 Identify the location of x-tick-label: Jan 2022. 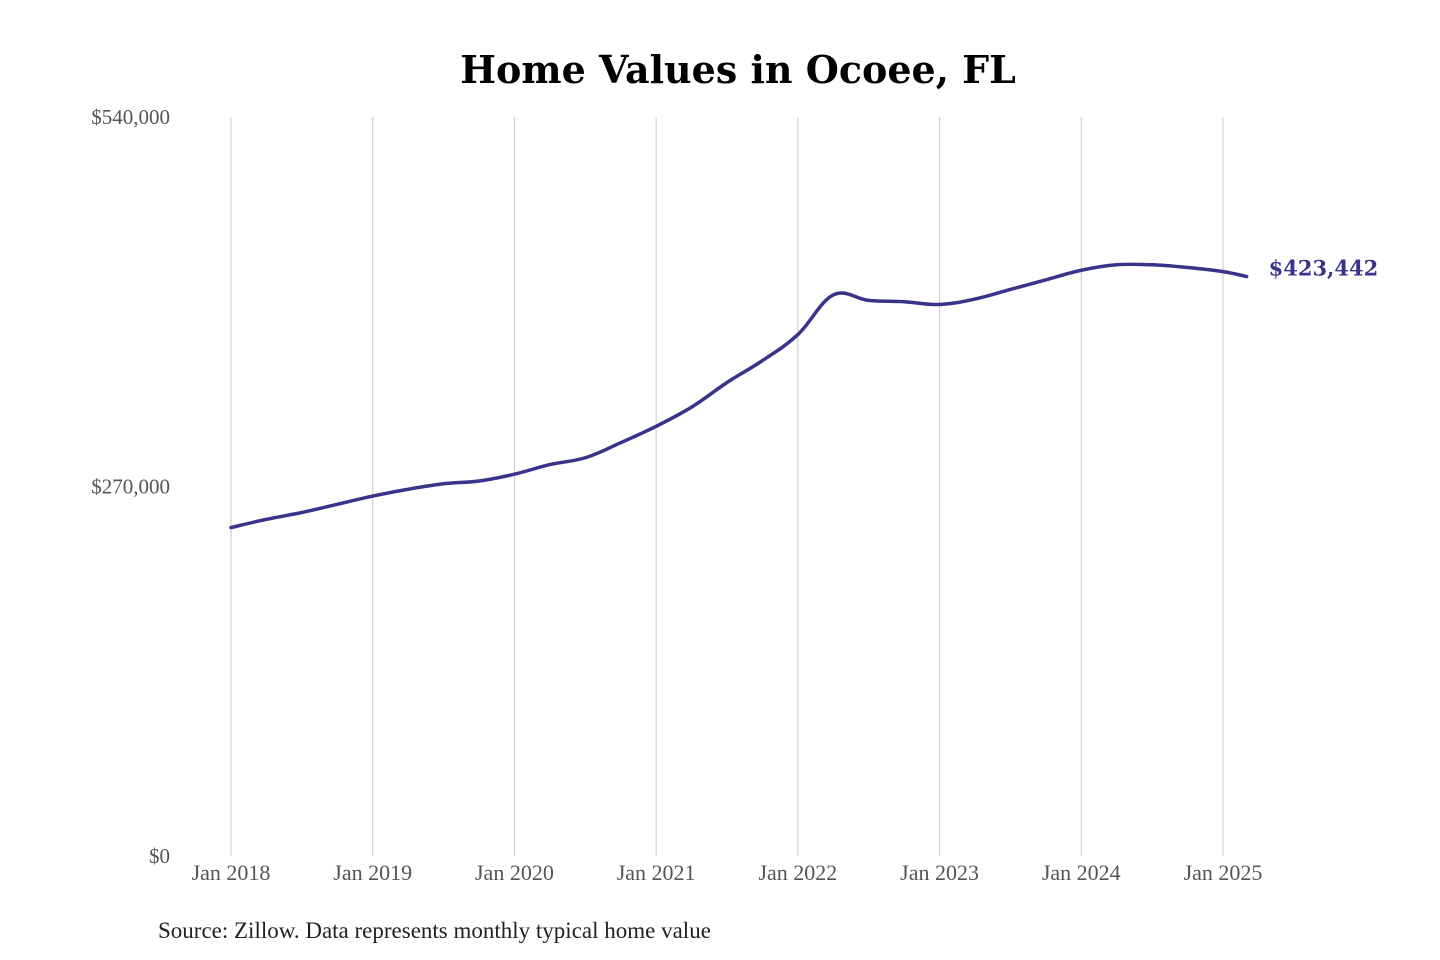
(797, 872).